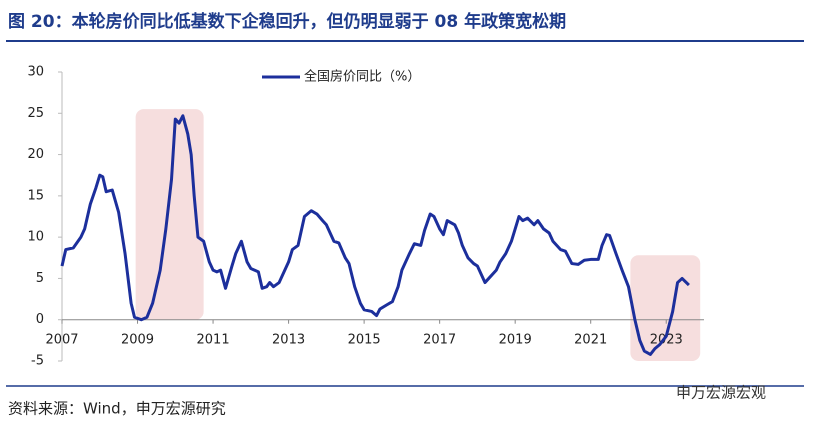  Describe the element at coordinates (287, 21) in the screenshot. I see `chart-title: 图 20：本轮房价同比低基数下企稳回升，但仍明显弱于 08 年政策宽松期` at that location.